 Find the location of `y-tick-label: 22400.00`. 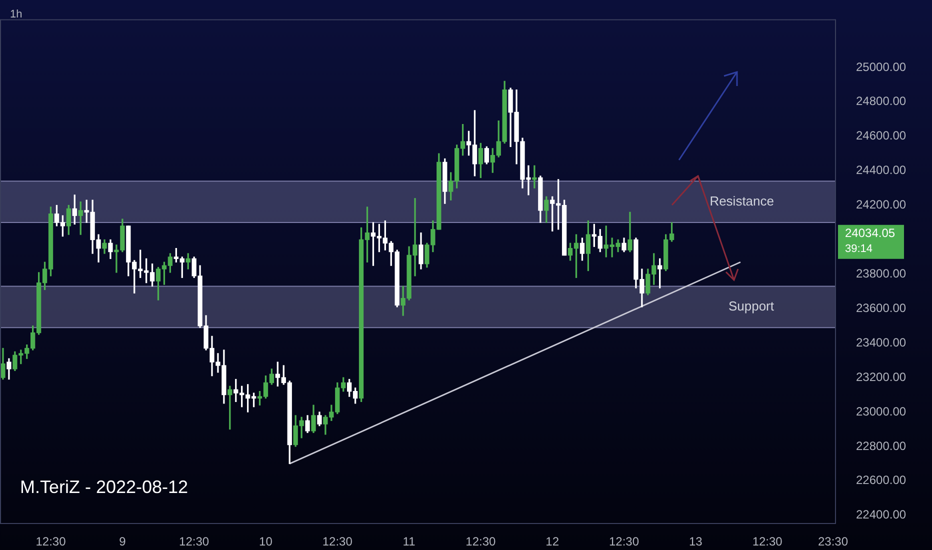

y-tick-label: 22400.00 is located at coordinates (881, 515).